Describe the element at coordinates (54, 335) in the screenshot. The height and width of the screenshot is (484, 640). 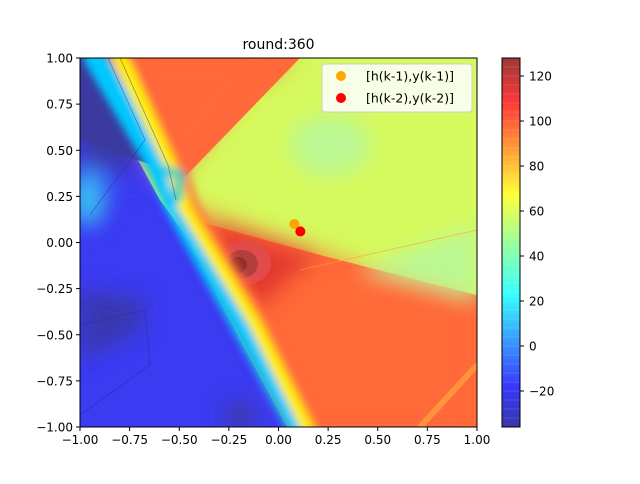
I see `y-tick-label: −0.50` at that location.